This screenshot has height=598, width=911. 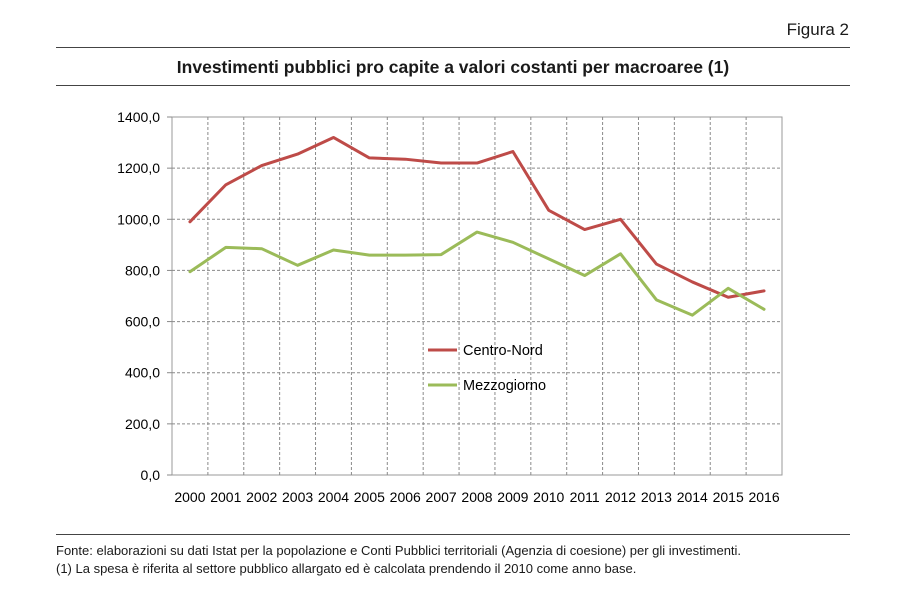 I want to click on y-tick-label: 1200,0, so click(x=138, y=168).